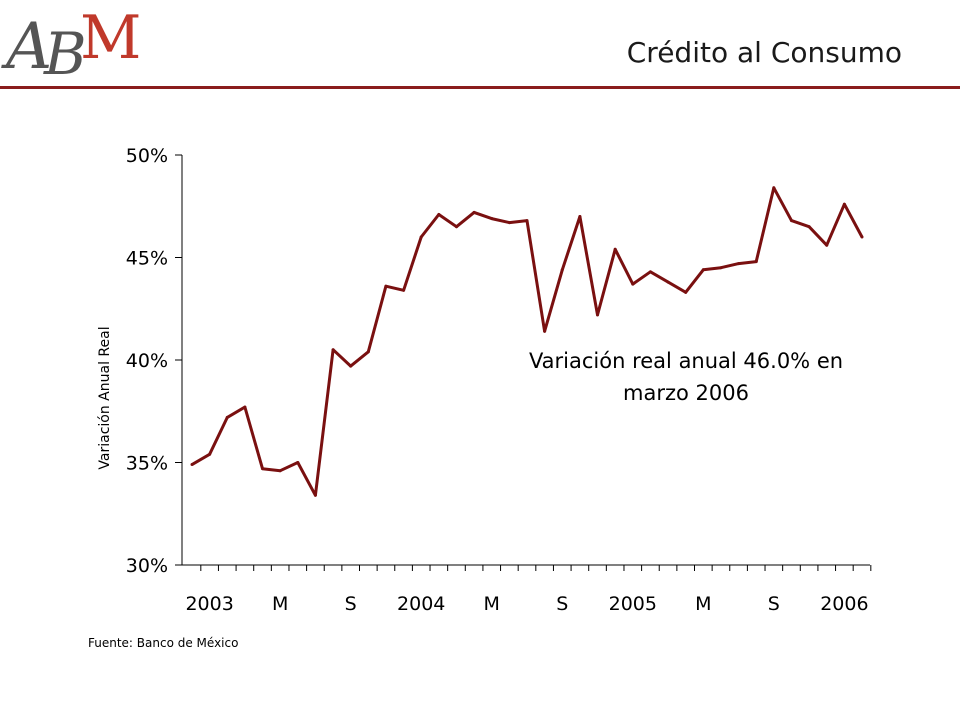 The height and width of the screenshot is (720, 960). Describe the element at coordinates (105, 397) in the screenshot. I see `y-axis-label: Variación Anual Real` at that location.